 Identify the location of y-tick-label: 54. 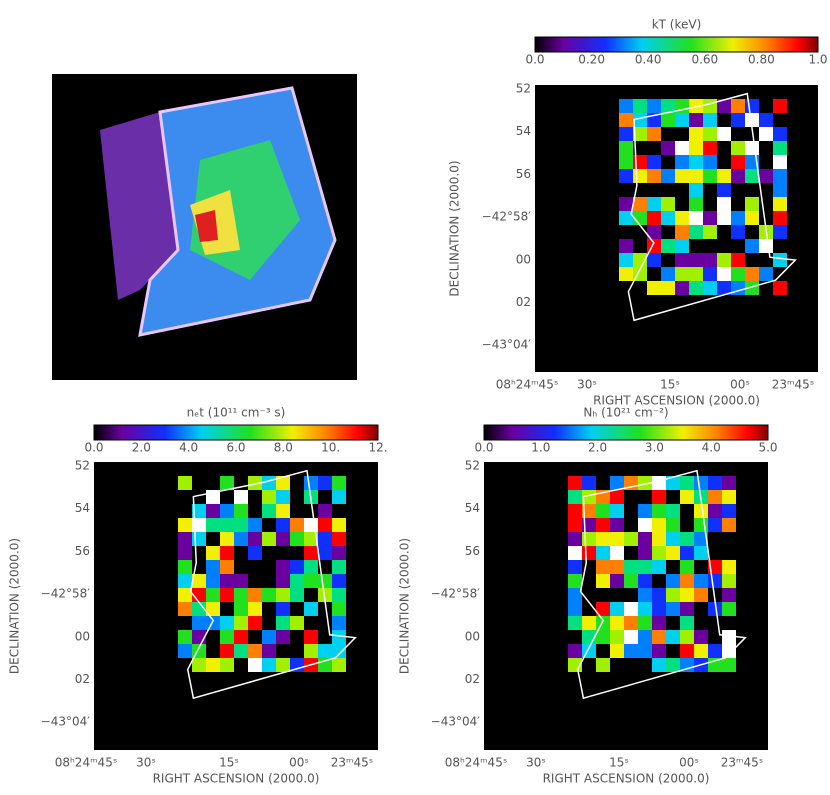
(82, 508).